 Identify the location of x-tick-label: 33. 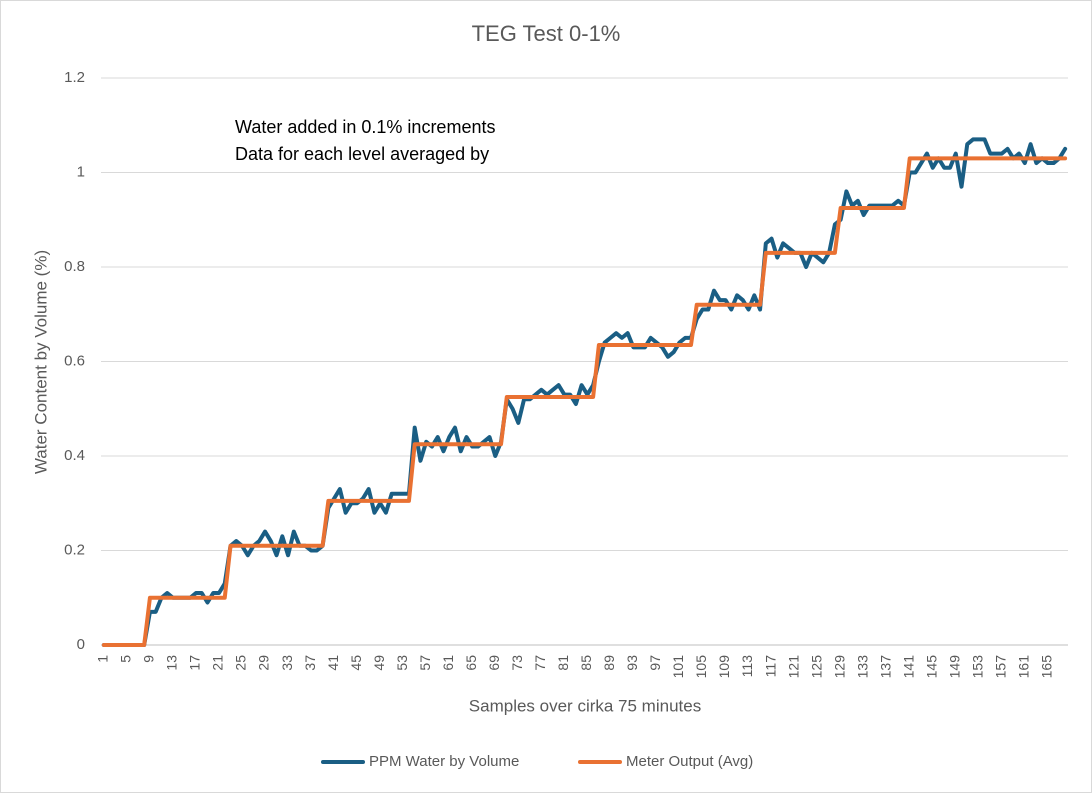
(287, 663).